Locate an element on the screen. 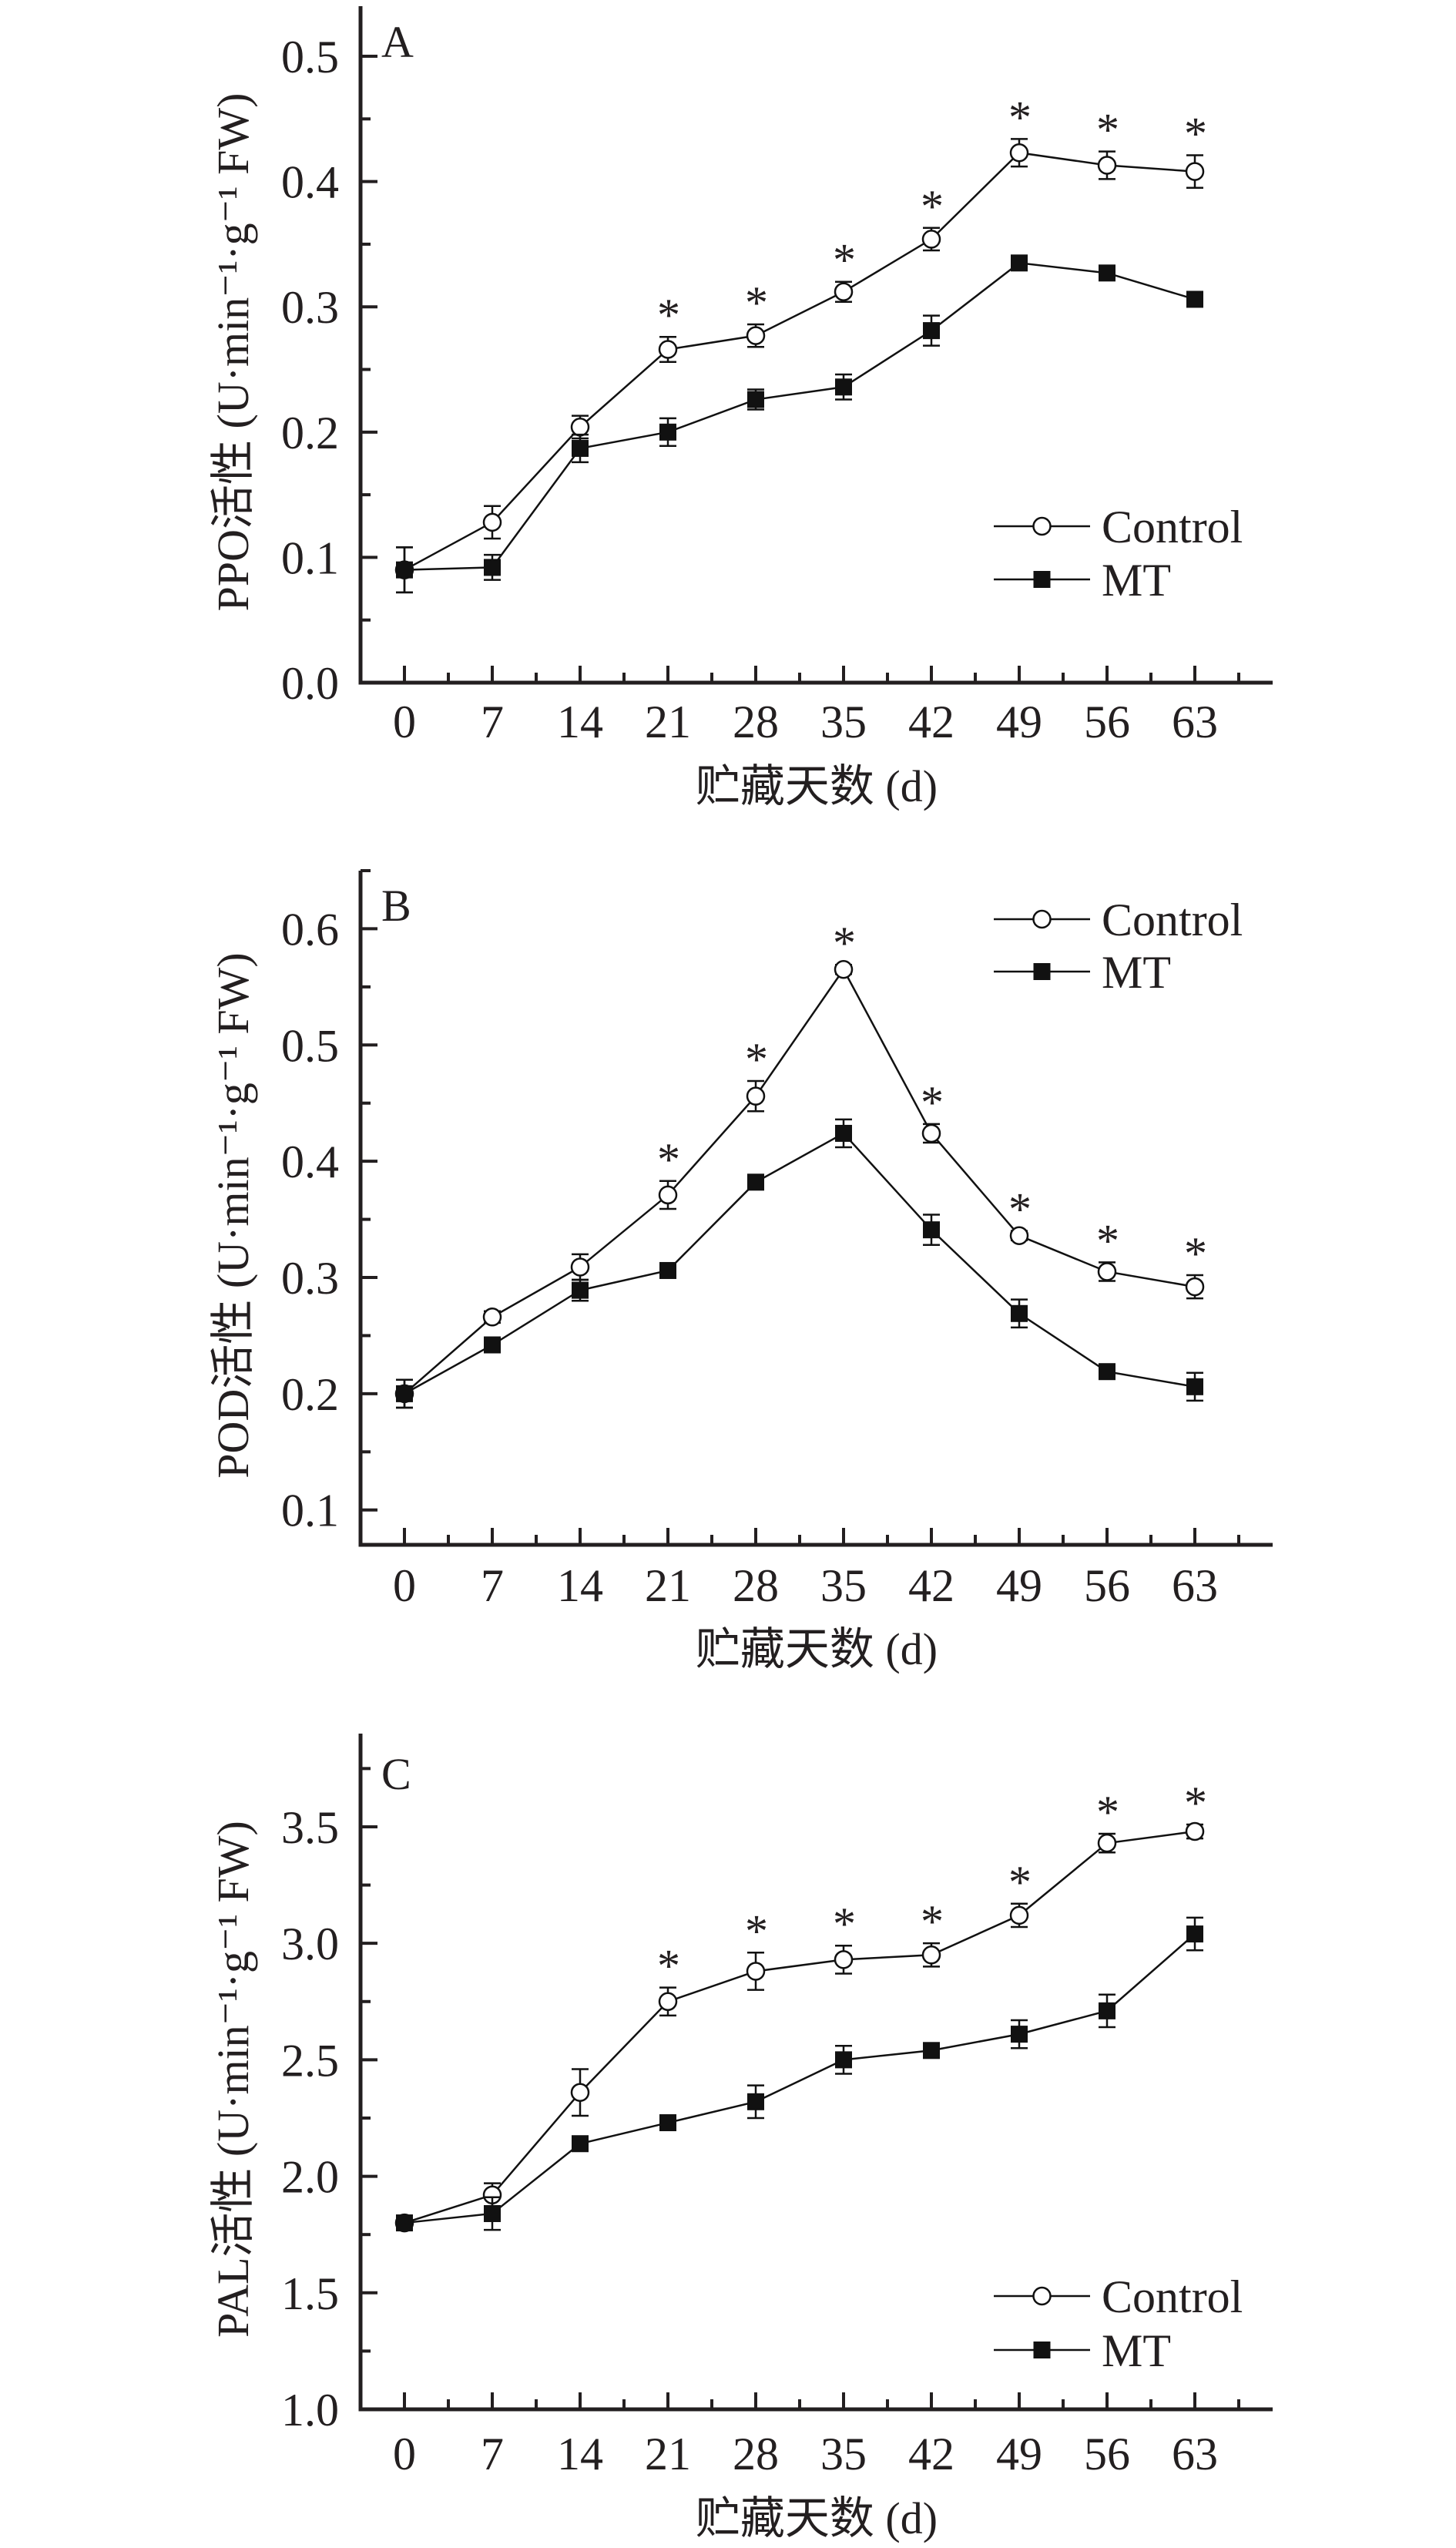  panel-label: A is located at coordinates (397, 42).